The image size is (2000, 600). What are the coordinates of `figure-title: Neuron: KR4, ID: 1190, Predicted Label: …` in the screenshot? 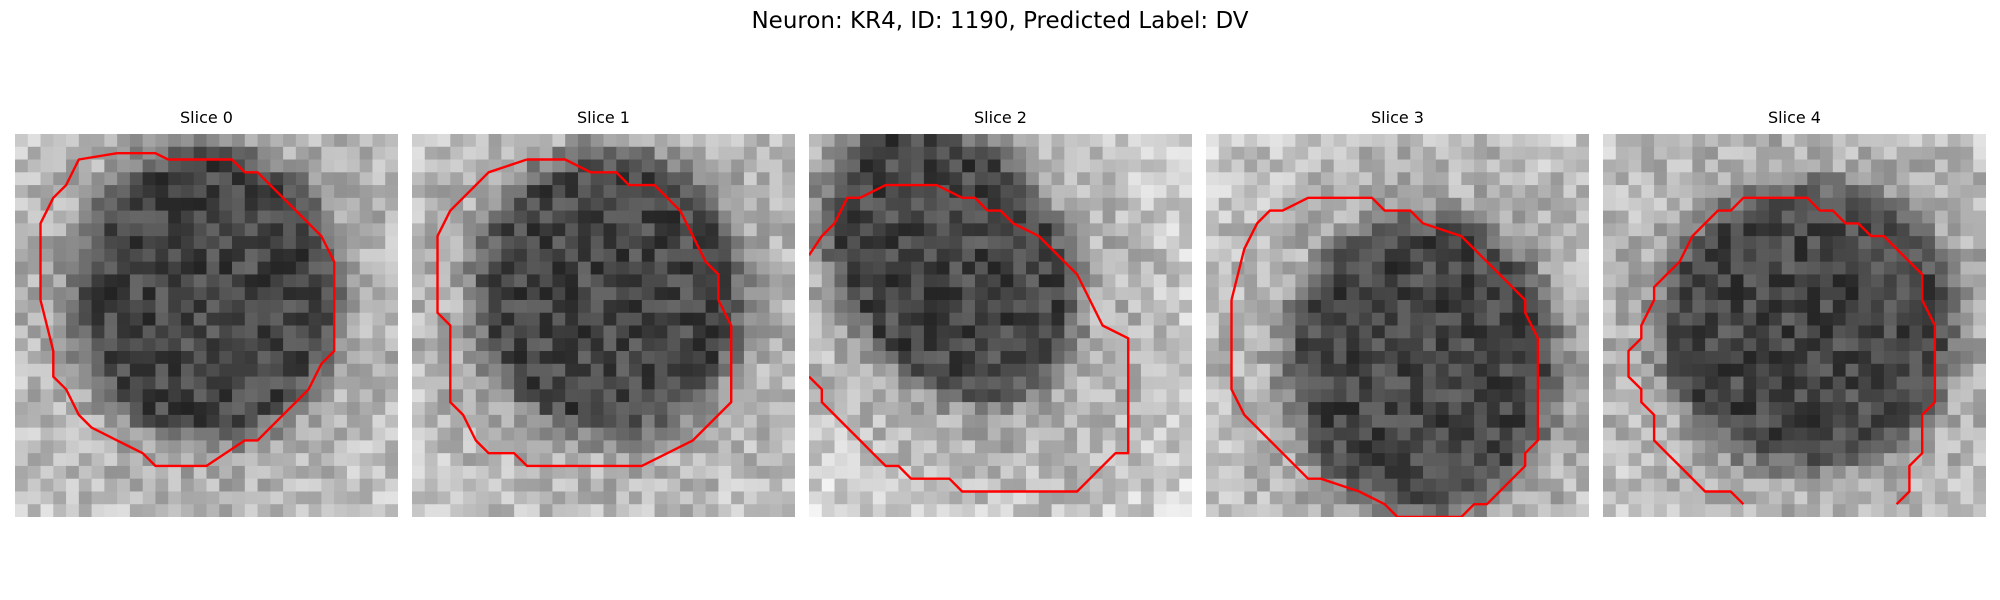 It's located at (1000, 21).